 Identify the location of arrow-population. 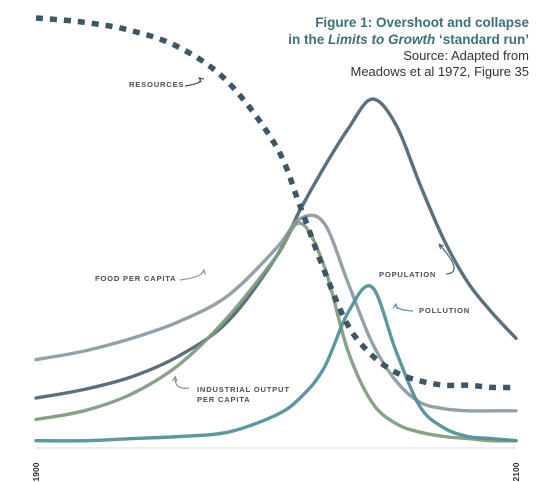
(446, 259).